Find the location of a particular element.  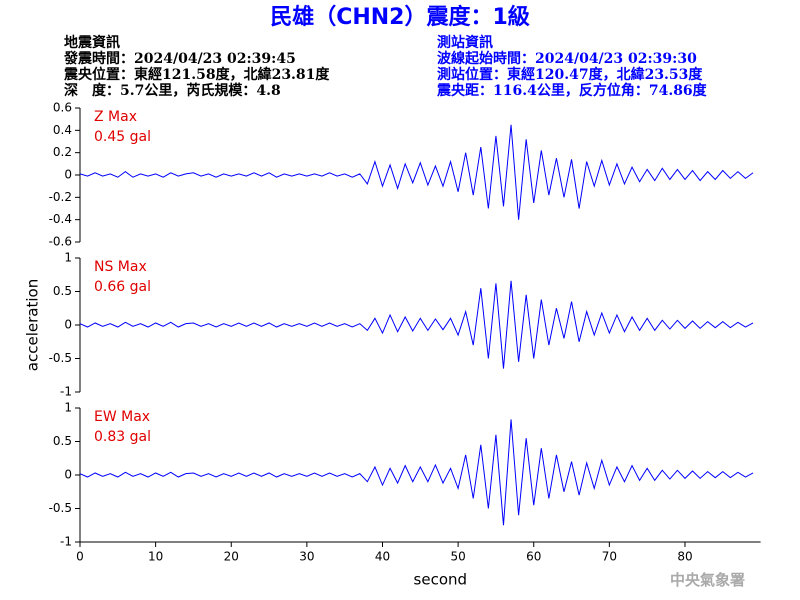

max-label: 0.83 gal is located at coordinates (122, 437).